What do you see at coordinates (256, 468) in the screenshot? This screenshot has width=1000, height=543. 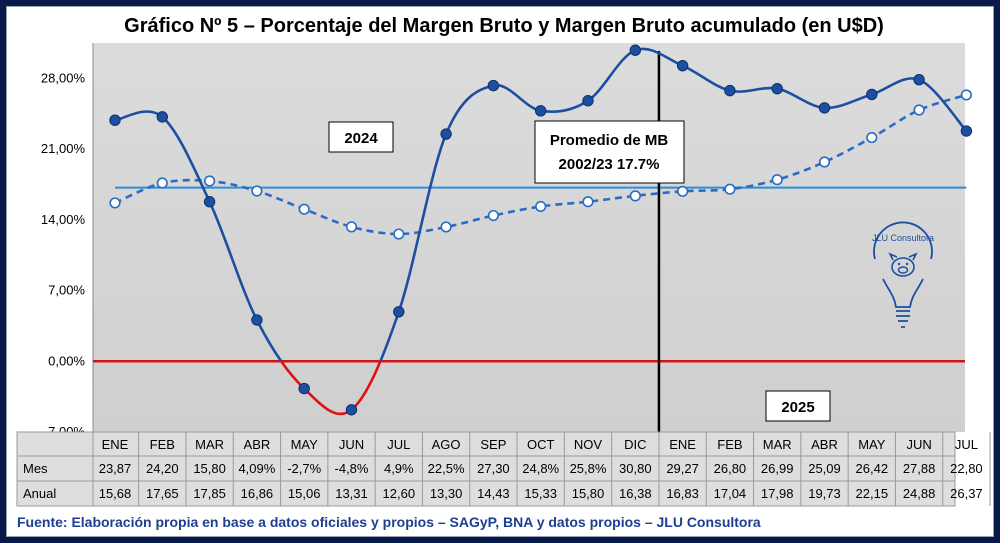 I see `table-cell: 4,09%` at bounding box center [256, 468].